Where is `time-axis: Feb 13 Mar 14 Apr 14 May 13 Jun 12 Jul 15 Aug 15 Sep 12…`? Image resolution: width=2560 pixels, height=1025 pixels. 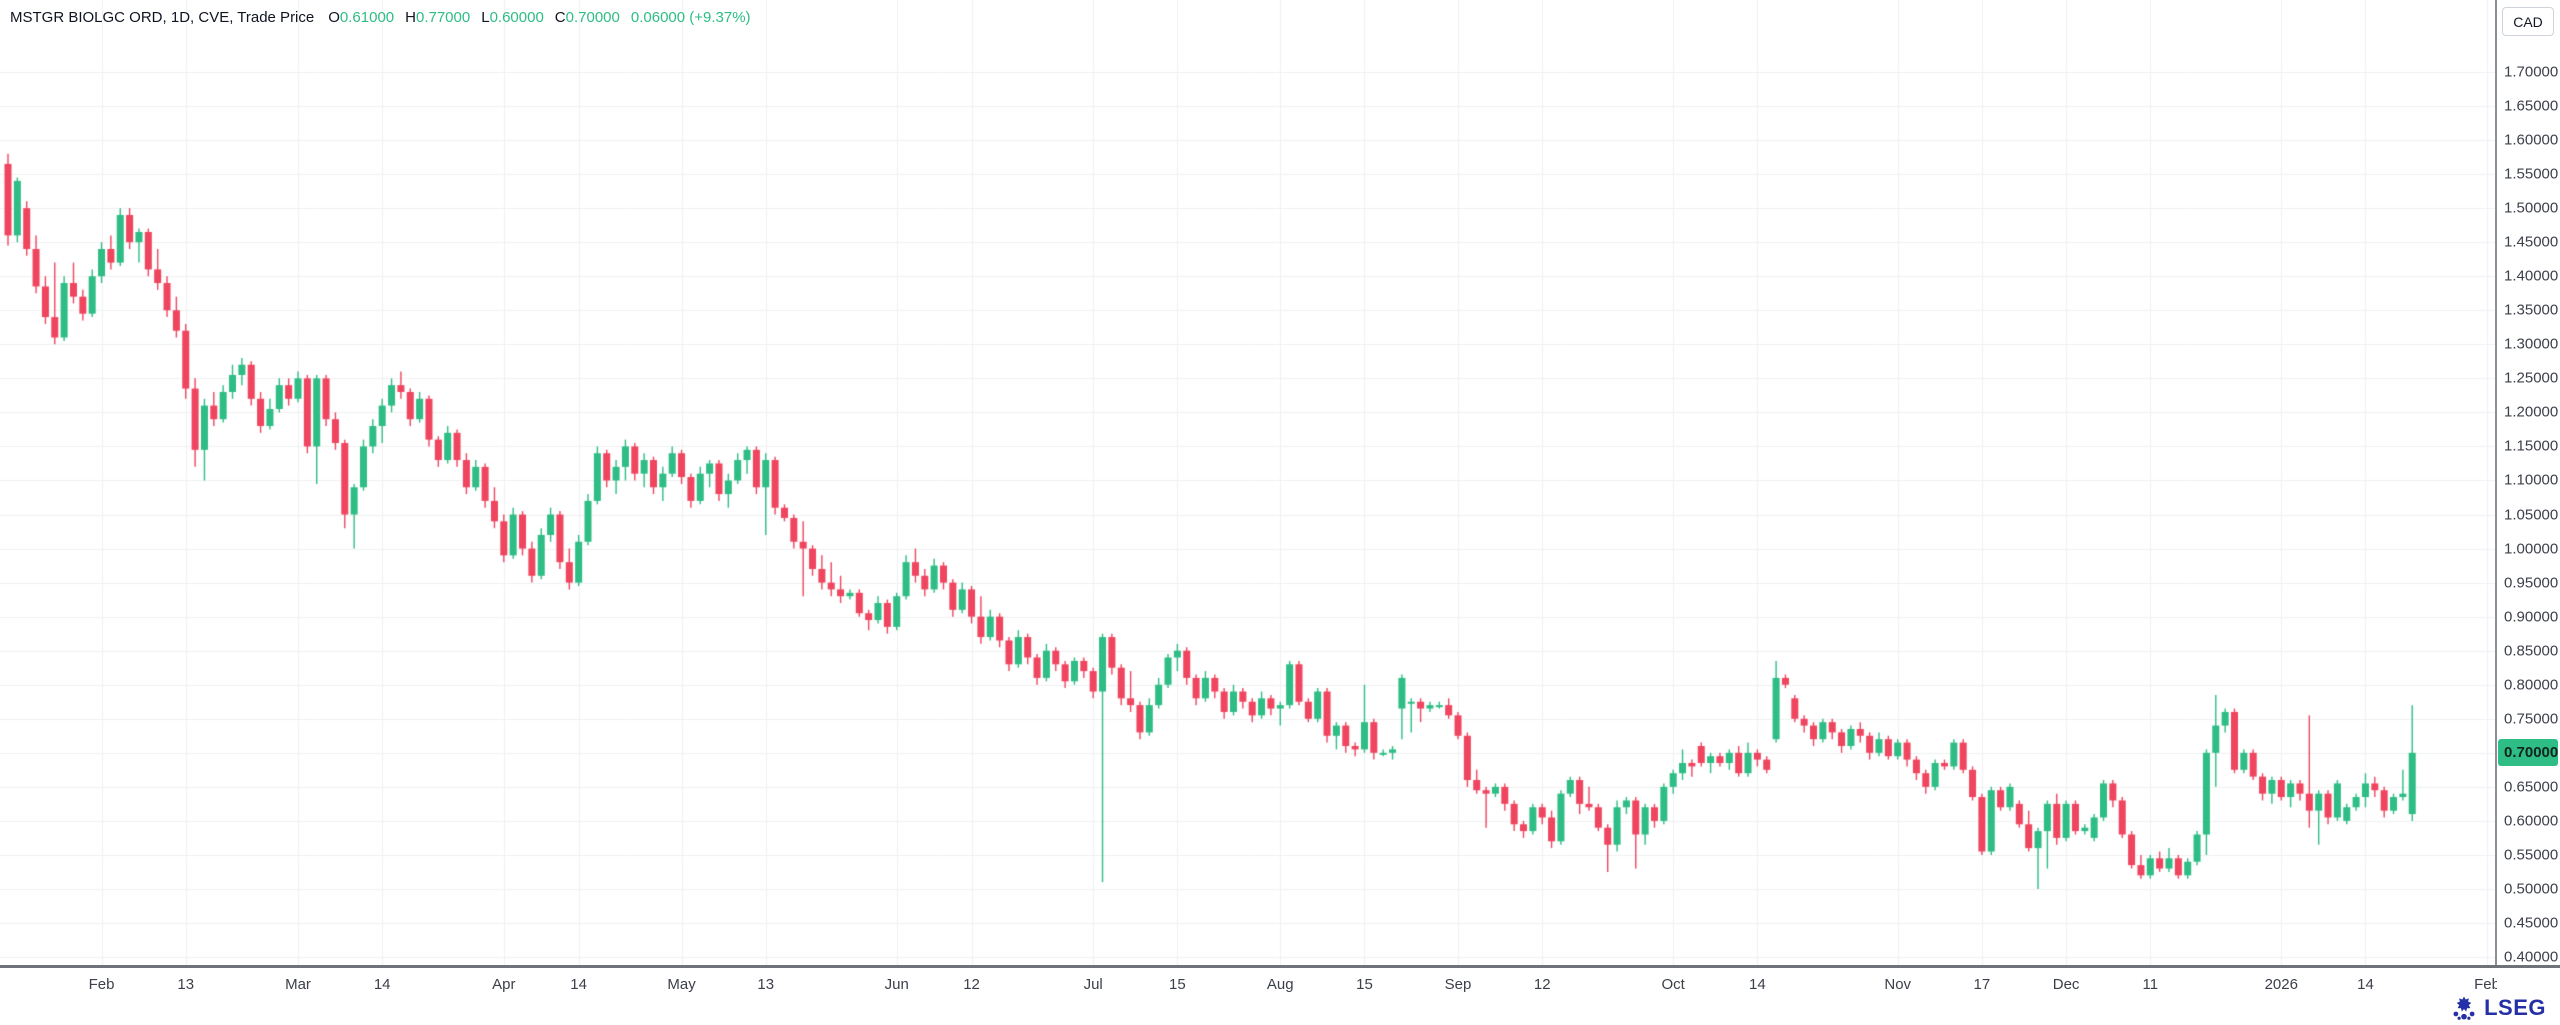
time-axis: Feb 13 Mar 14 Apr 14 May 13 Jun 12 Jul 15 Aug 15 Sep 12… is located at coordinates (1280, 995).